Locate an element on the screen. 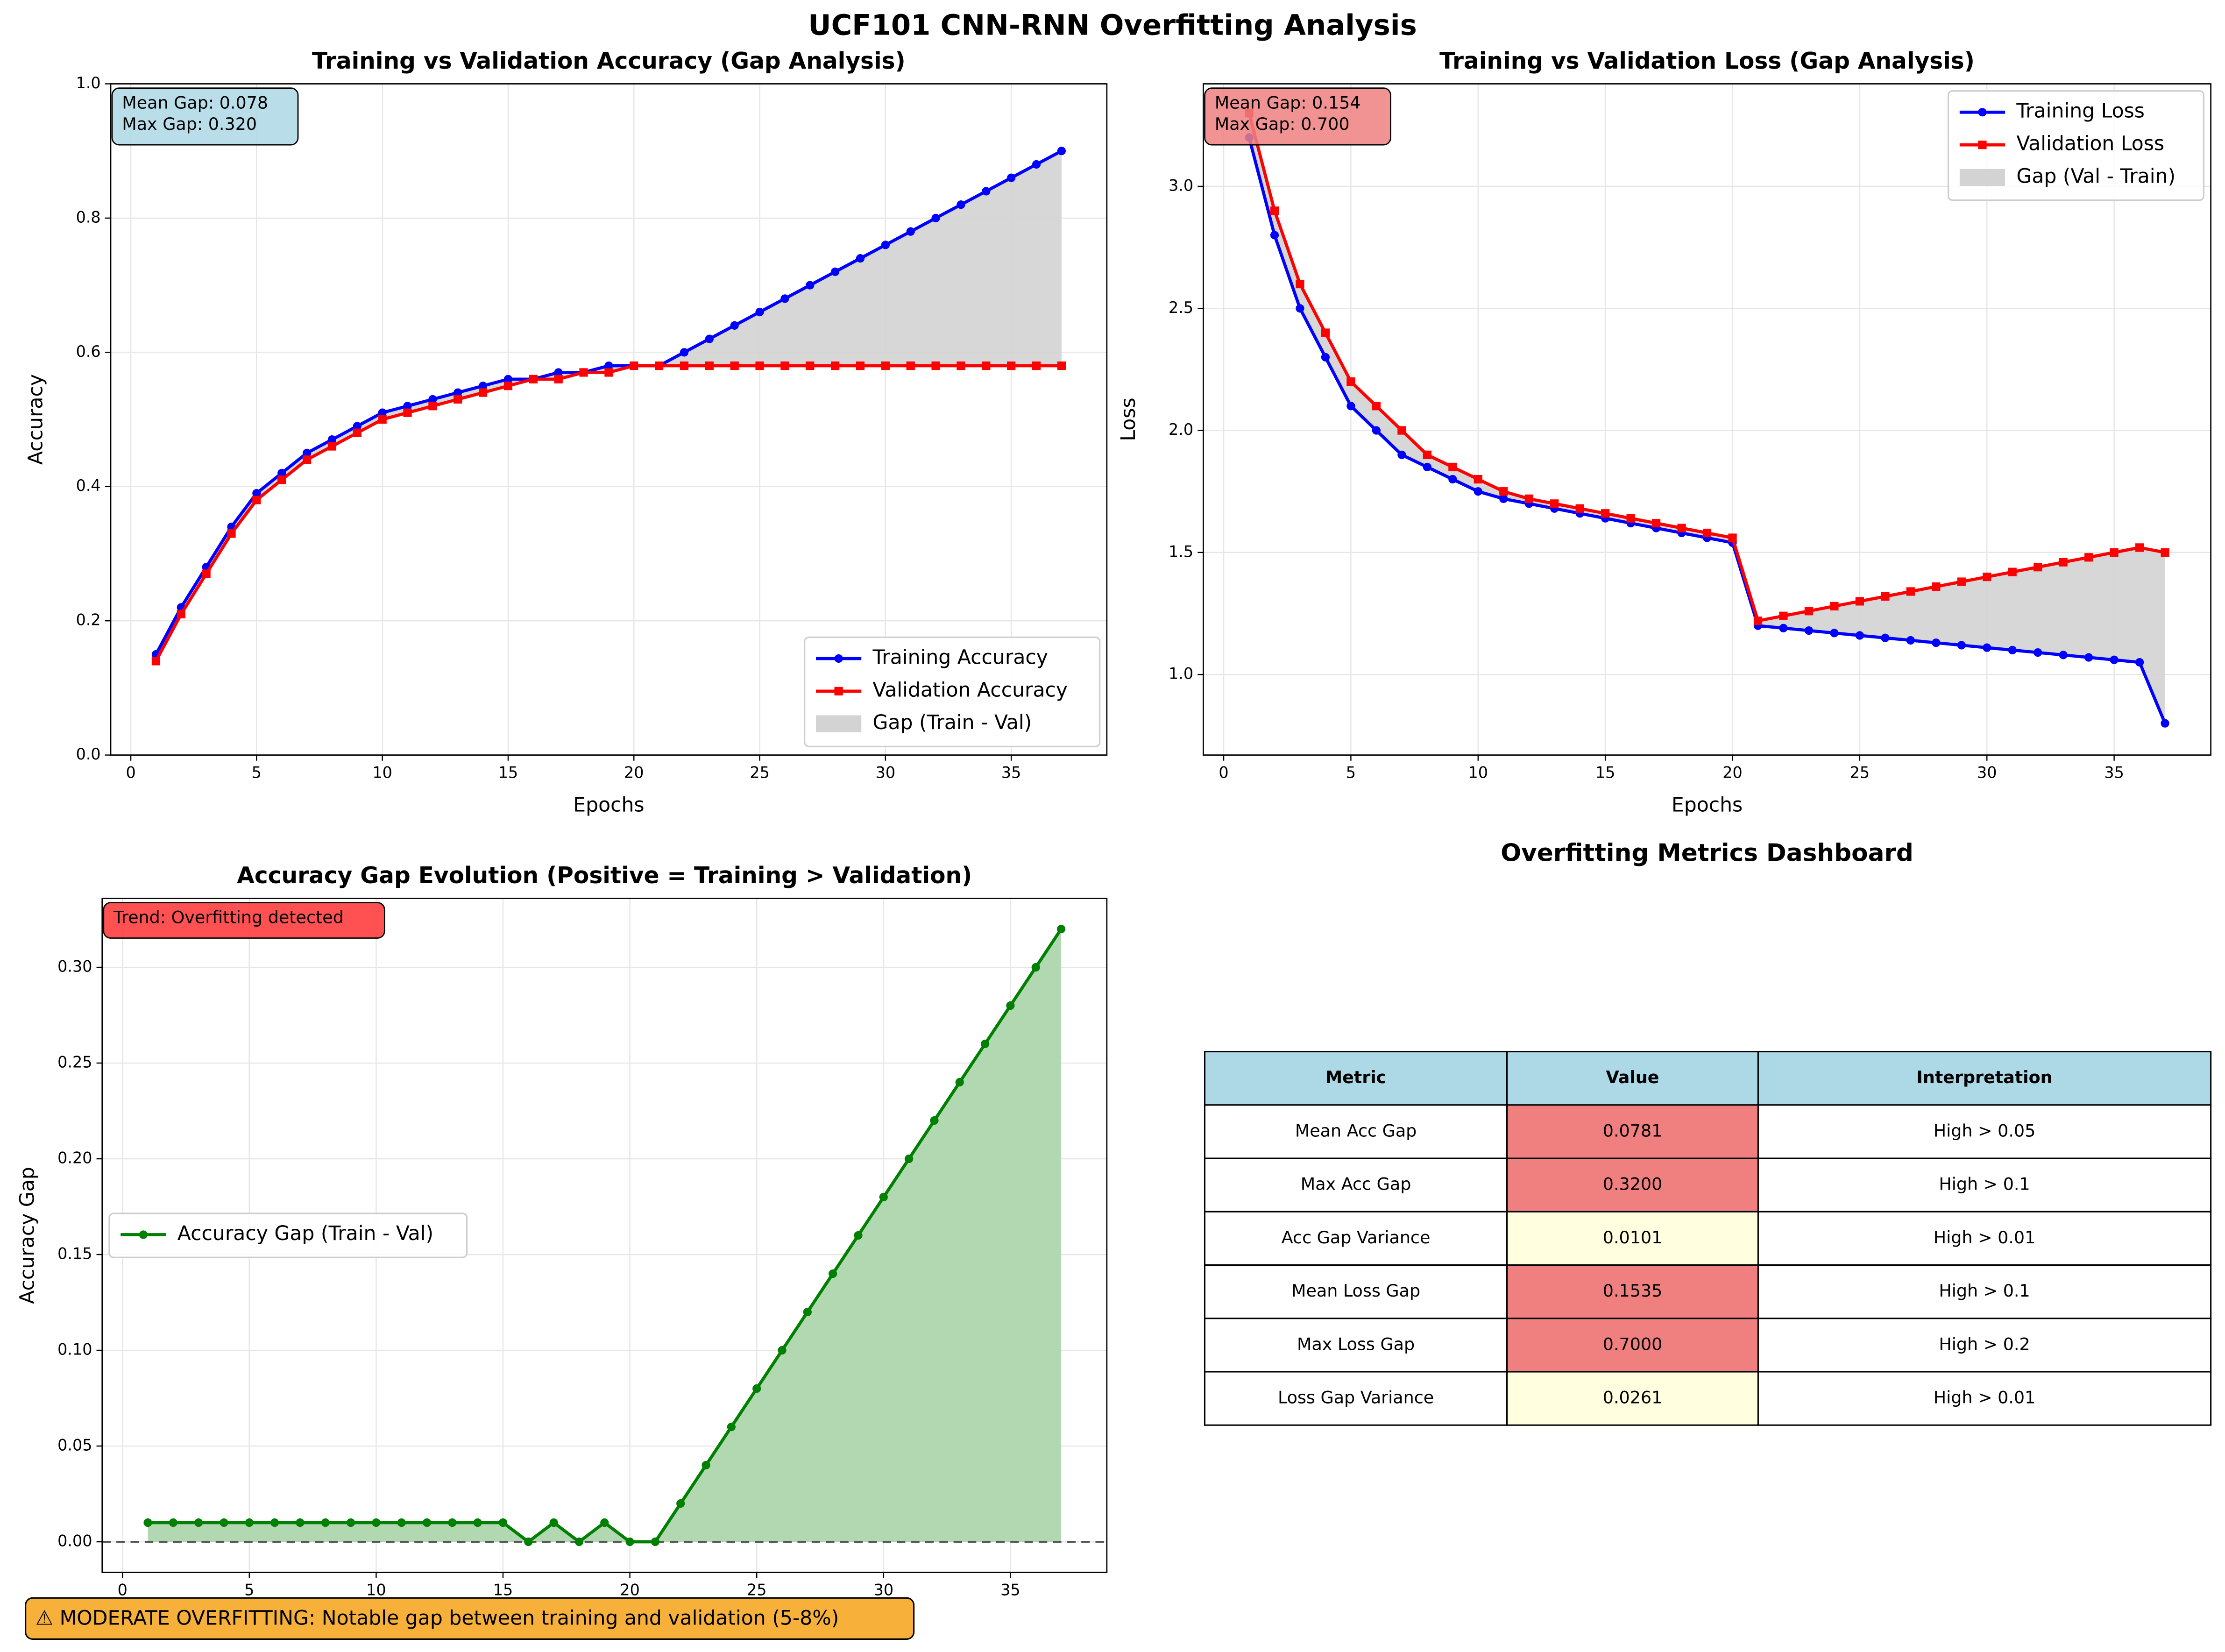  table-cell-text: 0.1535 is located at coordinates (1632, 1291).